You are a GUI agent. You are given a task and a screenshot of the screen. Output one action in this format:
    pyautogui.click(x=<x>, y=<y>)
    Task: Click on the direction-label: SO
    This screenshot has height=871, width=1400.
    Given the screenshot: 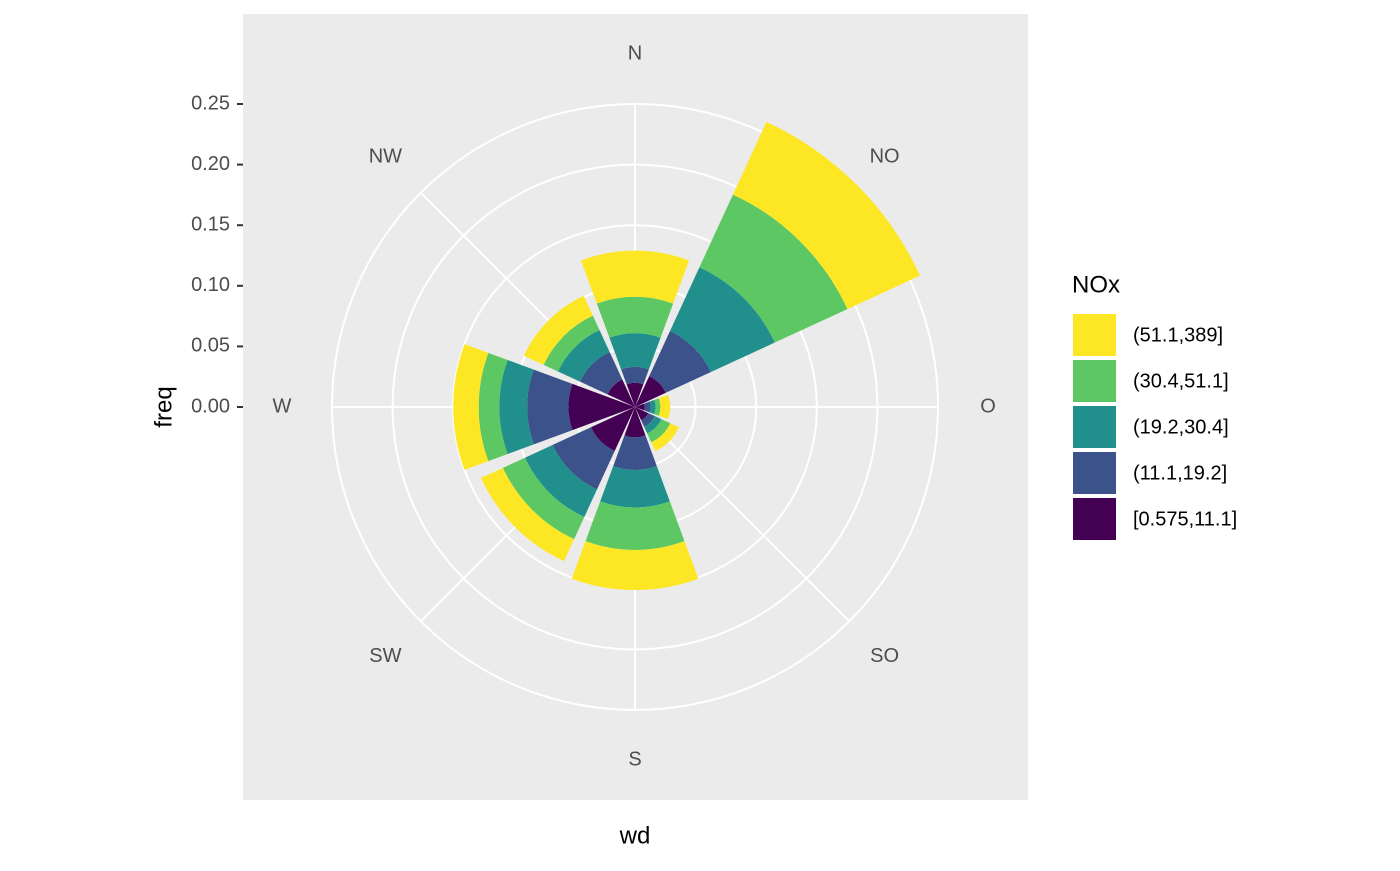 What is the action you would take?
    pyautogui.click(x=884, y=656)
    